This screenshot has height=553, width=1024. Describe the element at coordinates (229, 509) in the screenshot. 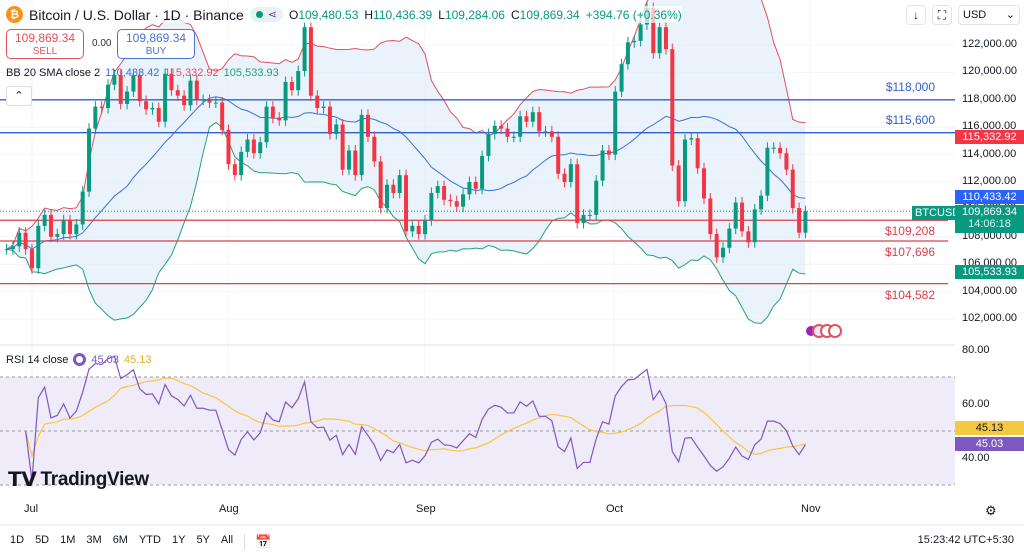

I see `month-label: Aug` at that location.